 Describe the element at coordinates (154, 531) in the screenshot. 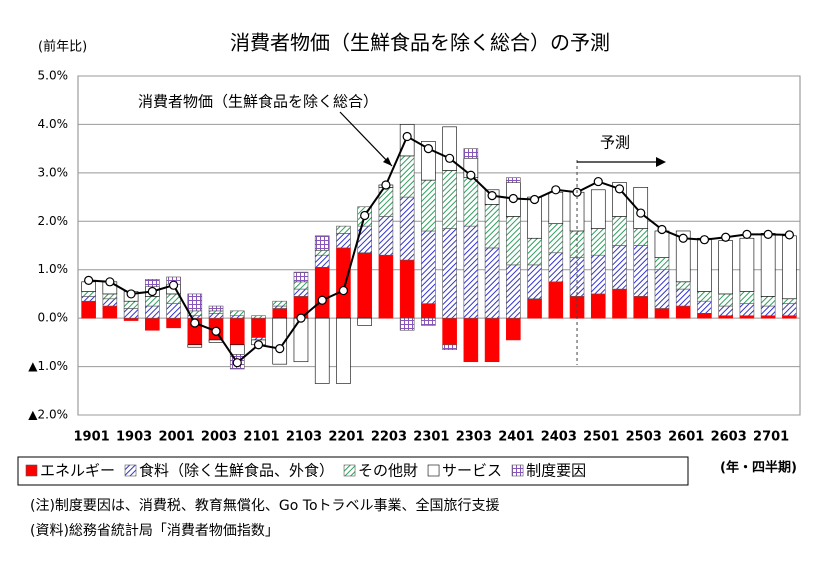

I see `note: (資料)総務省統計局「消費者物価指数」` at that location.